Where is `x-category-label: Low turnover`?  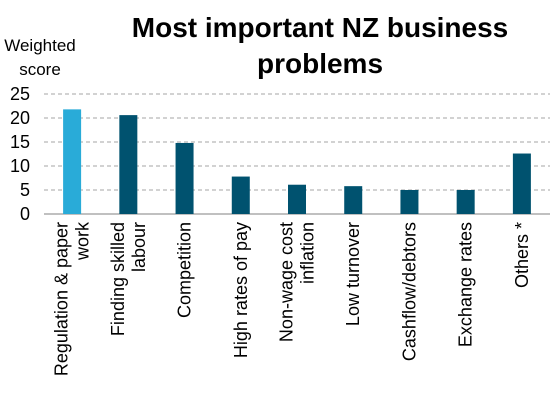 x-category-label: Low turnover is located at coordinates (353, 274).